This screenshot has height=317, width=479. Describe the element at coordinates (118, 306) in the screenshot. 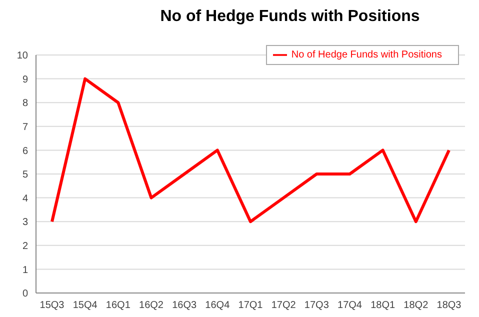

I see `x-tick-label: 16Q1` at that location.